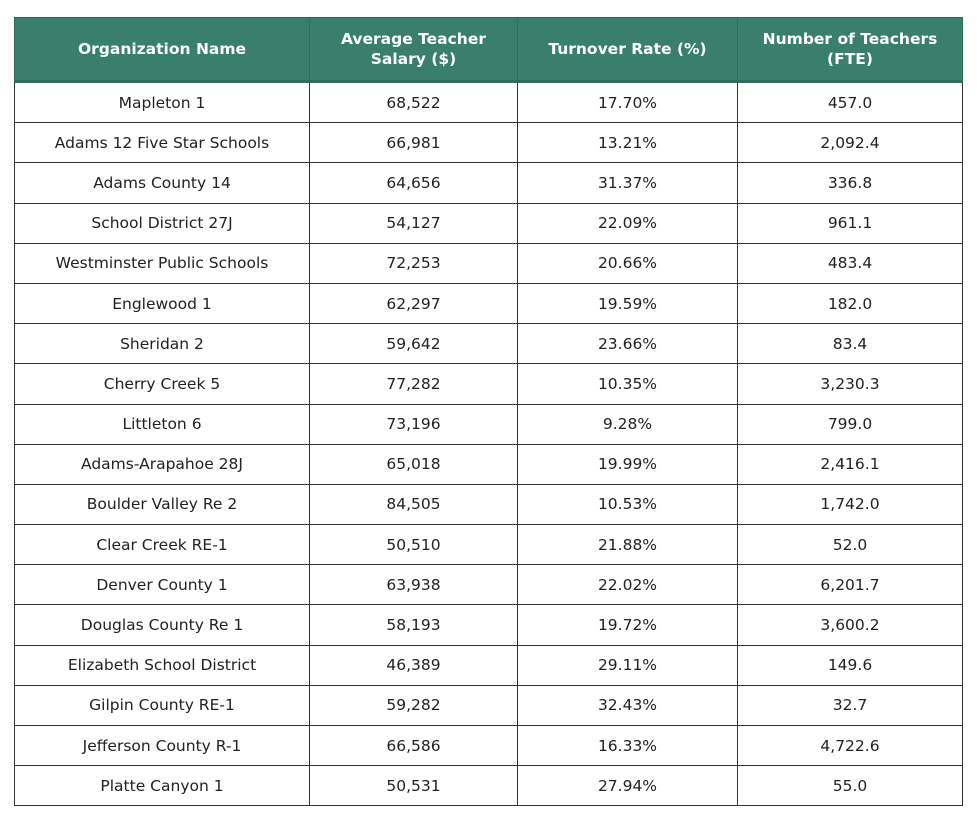 The image size is (980, 825). I want to click on table-row: Englewood 1 62,297 19.59% 182.0, so click(488, 303).